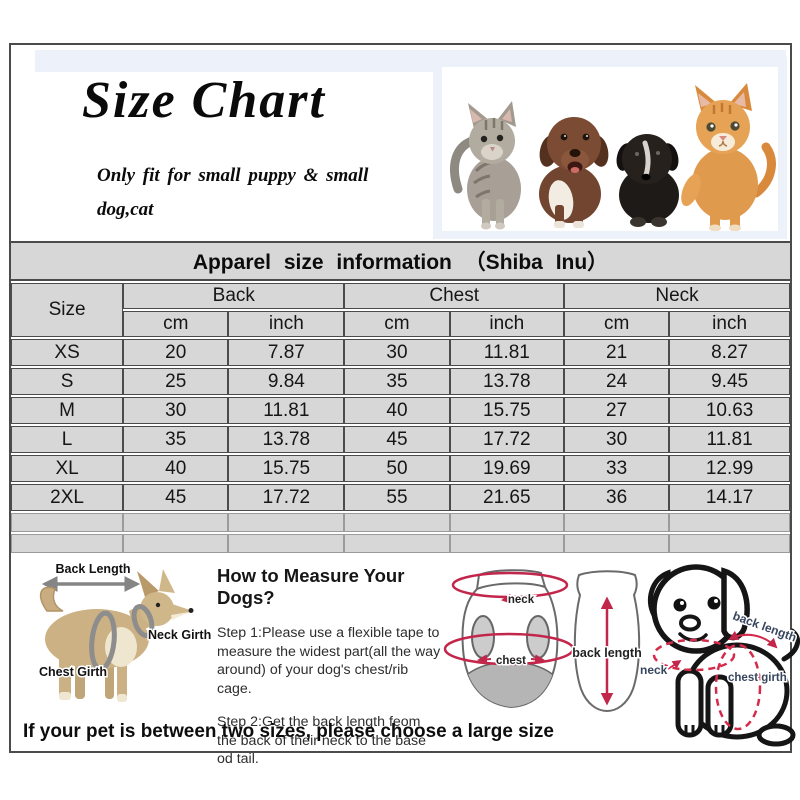 The image size is (800, 800). I want to click on cell-chest-inch: 19.69, so click(507, 468).